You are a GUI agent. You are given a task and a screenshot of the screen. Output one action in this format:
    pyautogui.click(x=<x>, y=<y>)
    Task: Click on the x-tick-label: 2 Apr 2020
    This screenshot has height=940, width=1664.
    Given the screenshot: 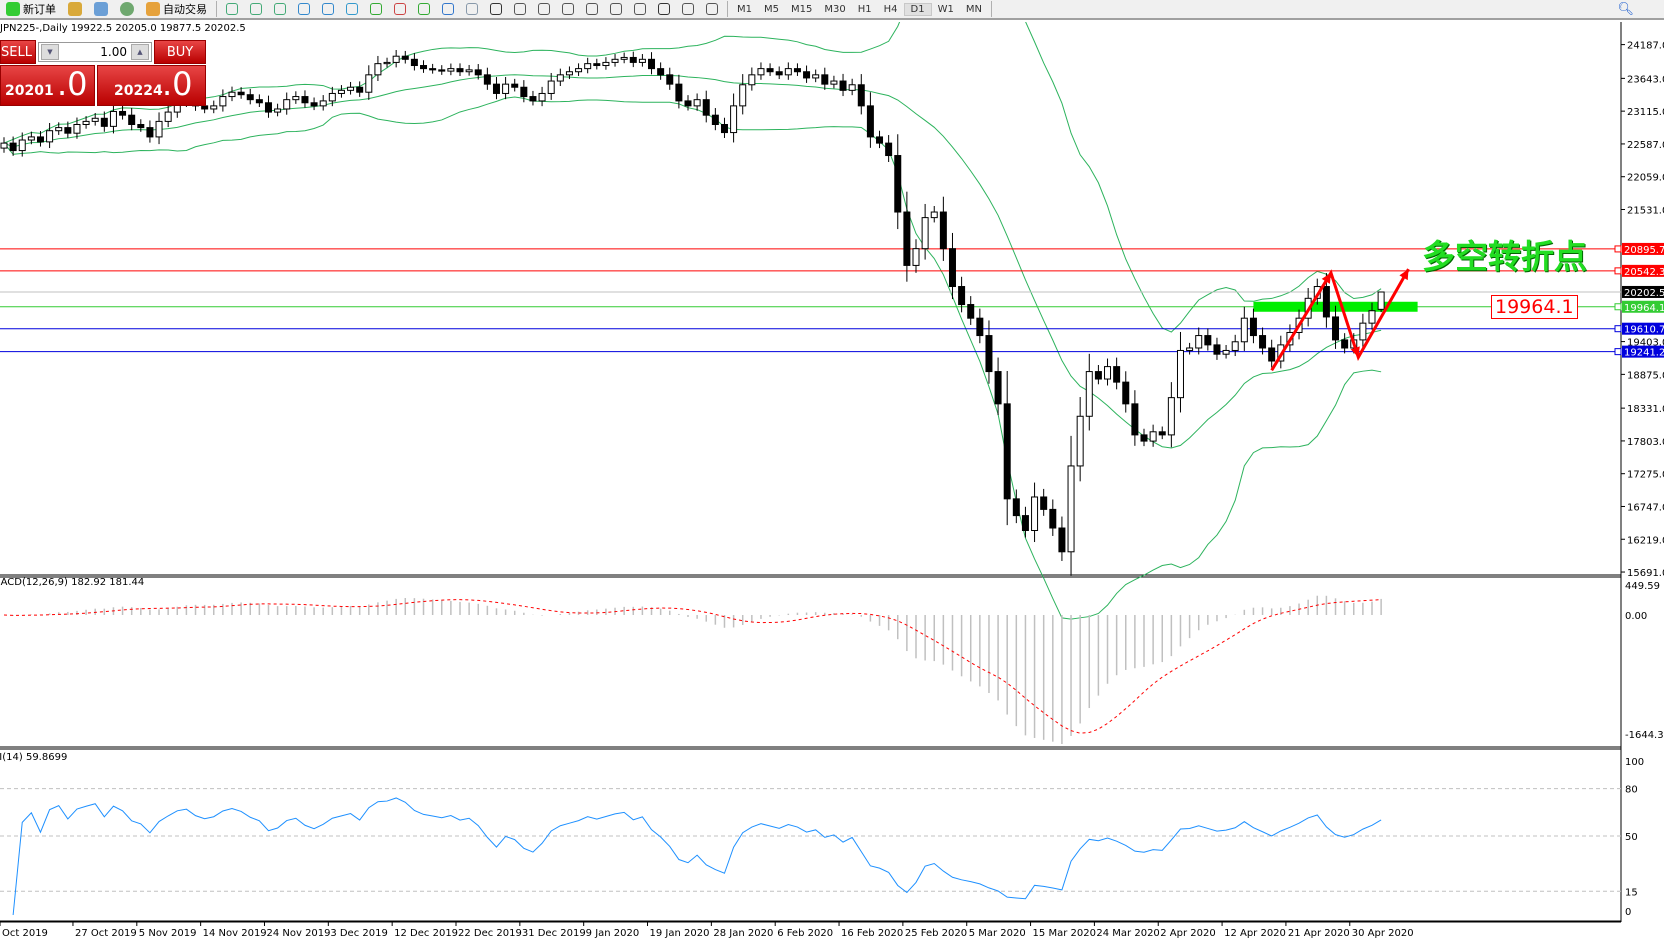 What is the action you would take?
    pyautogui.click(x=1187, y=933)
    